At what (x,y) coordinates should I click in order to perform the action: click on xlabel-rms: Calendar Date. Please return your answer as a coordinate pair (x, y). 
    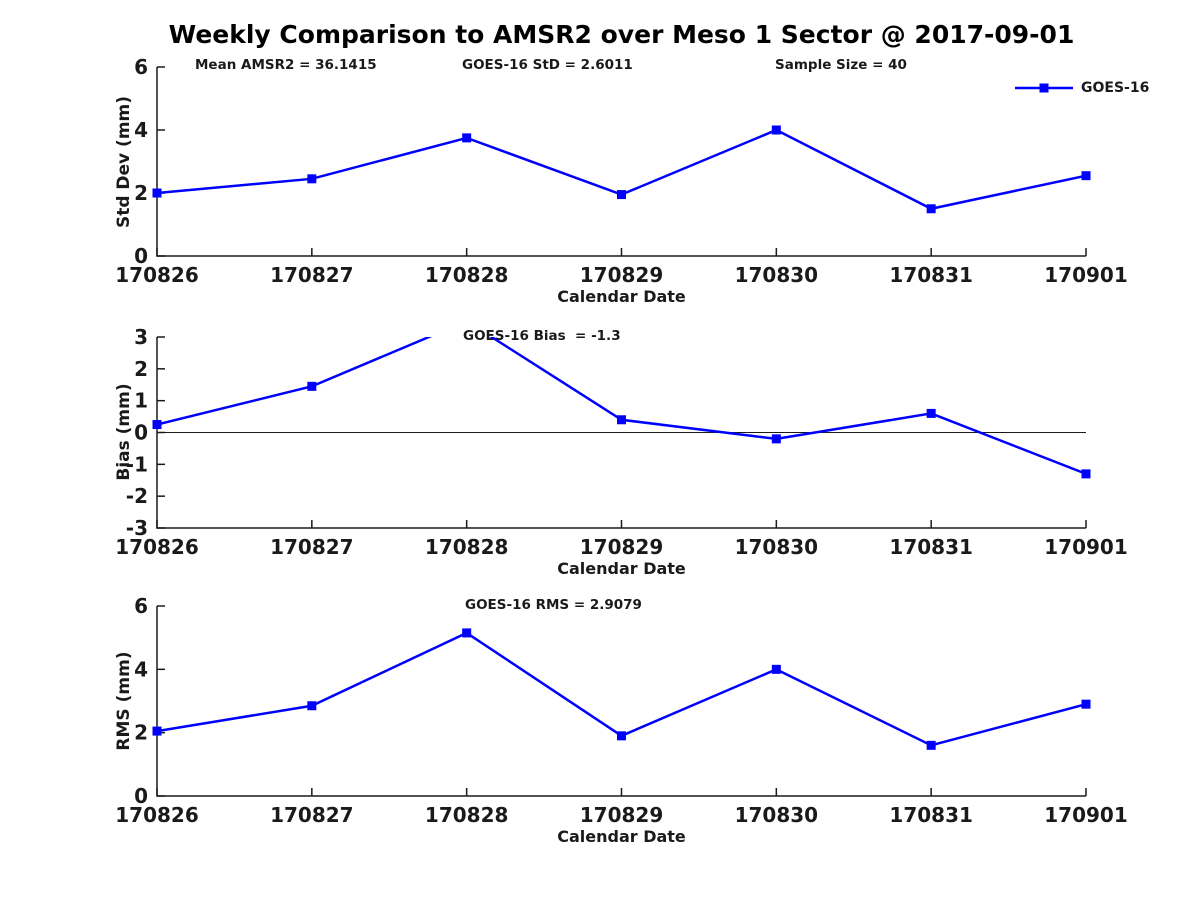
    Looking at the image, I should click on (621, 836).